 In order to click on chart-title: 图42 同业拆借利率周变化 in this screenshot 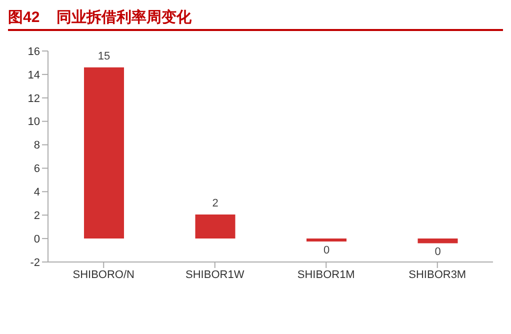, I will do `click(255, 19)`.